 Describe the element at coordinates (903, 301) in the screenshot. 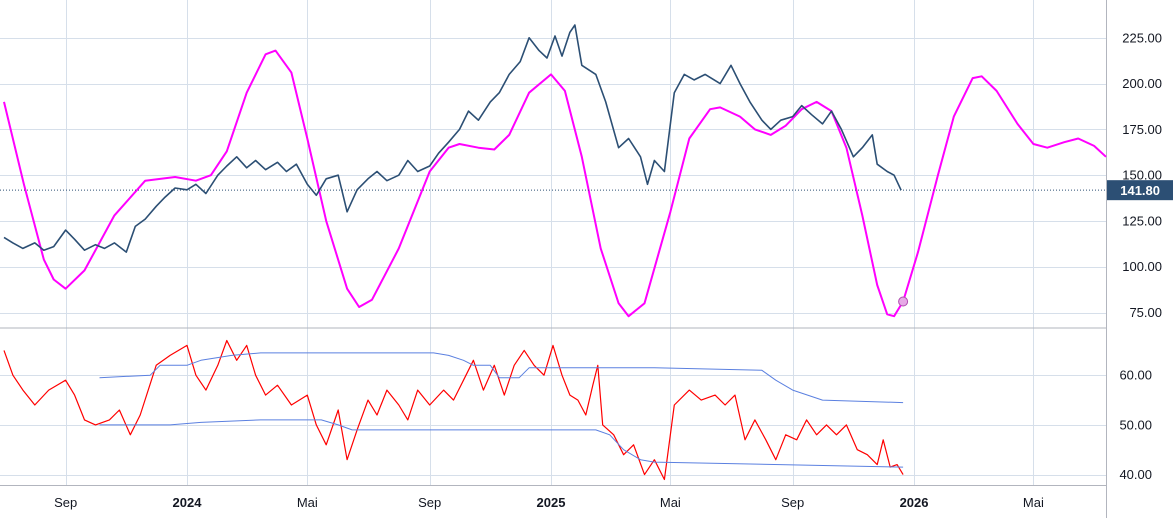

I see `cycle-marker-dot` at that location.